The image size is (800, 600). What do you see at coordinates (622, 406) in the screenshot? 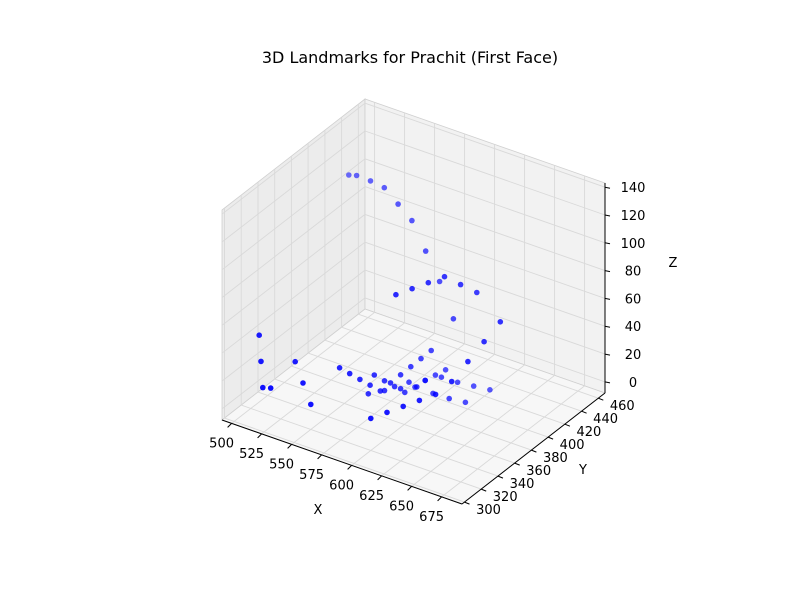
I see `y-tick-label: 460` at bounding box center [622, 406].